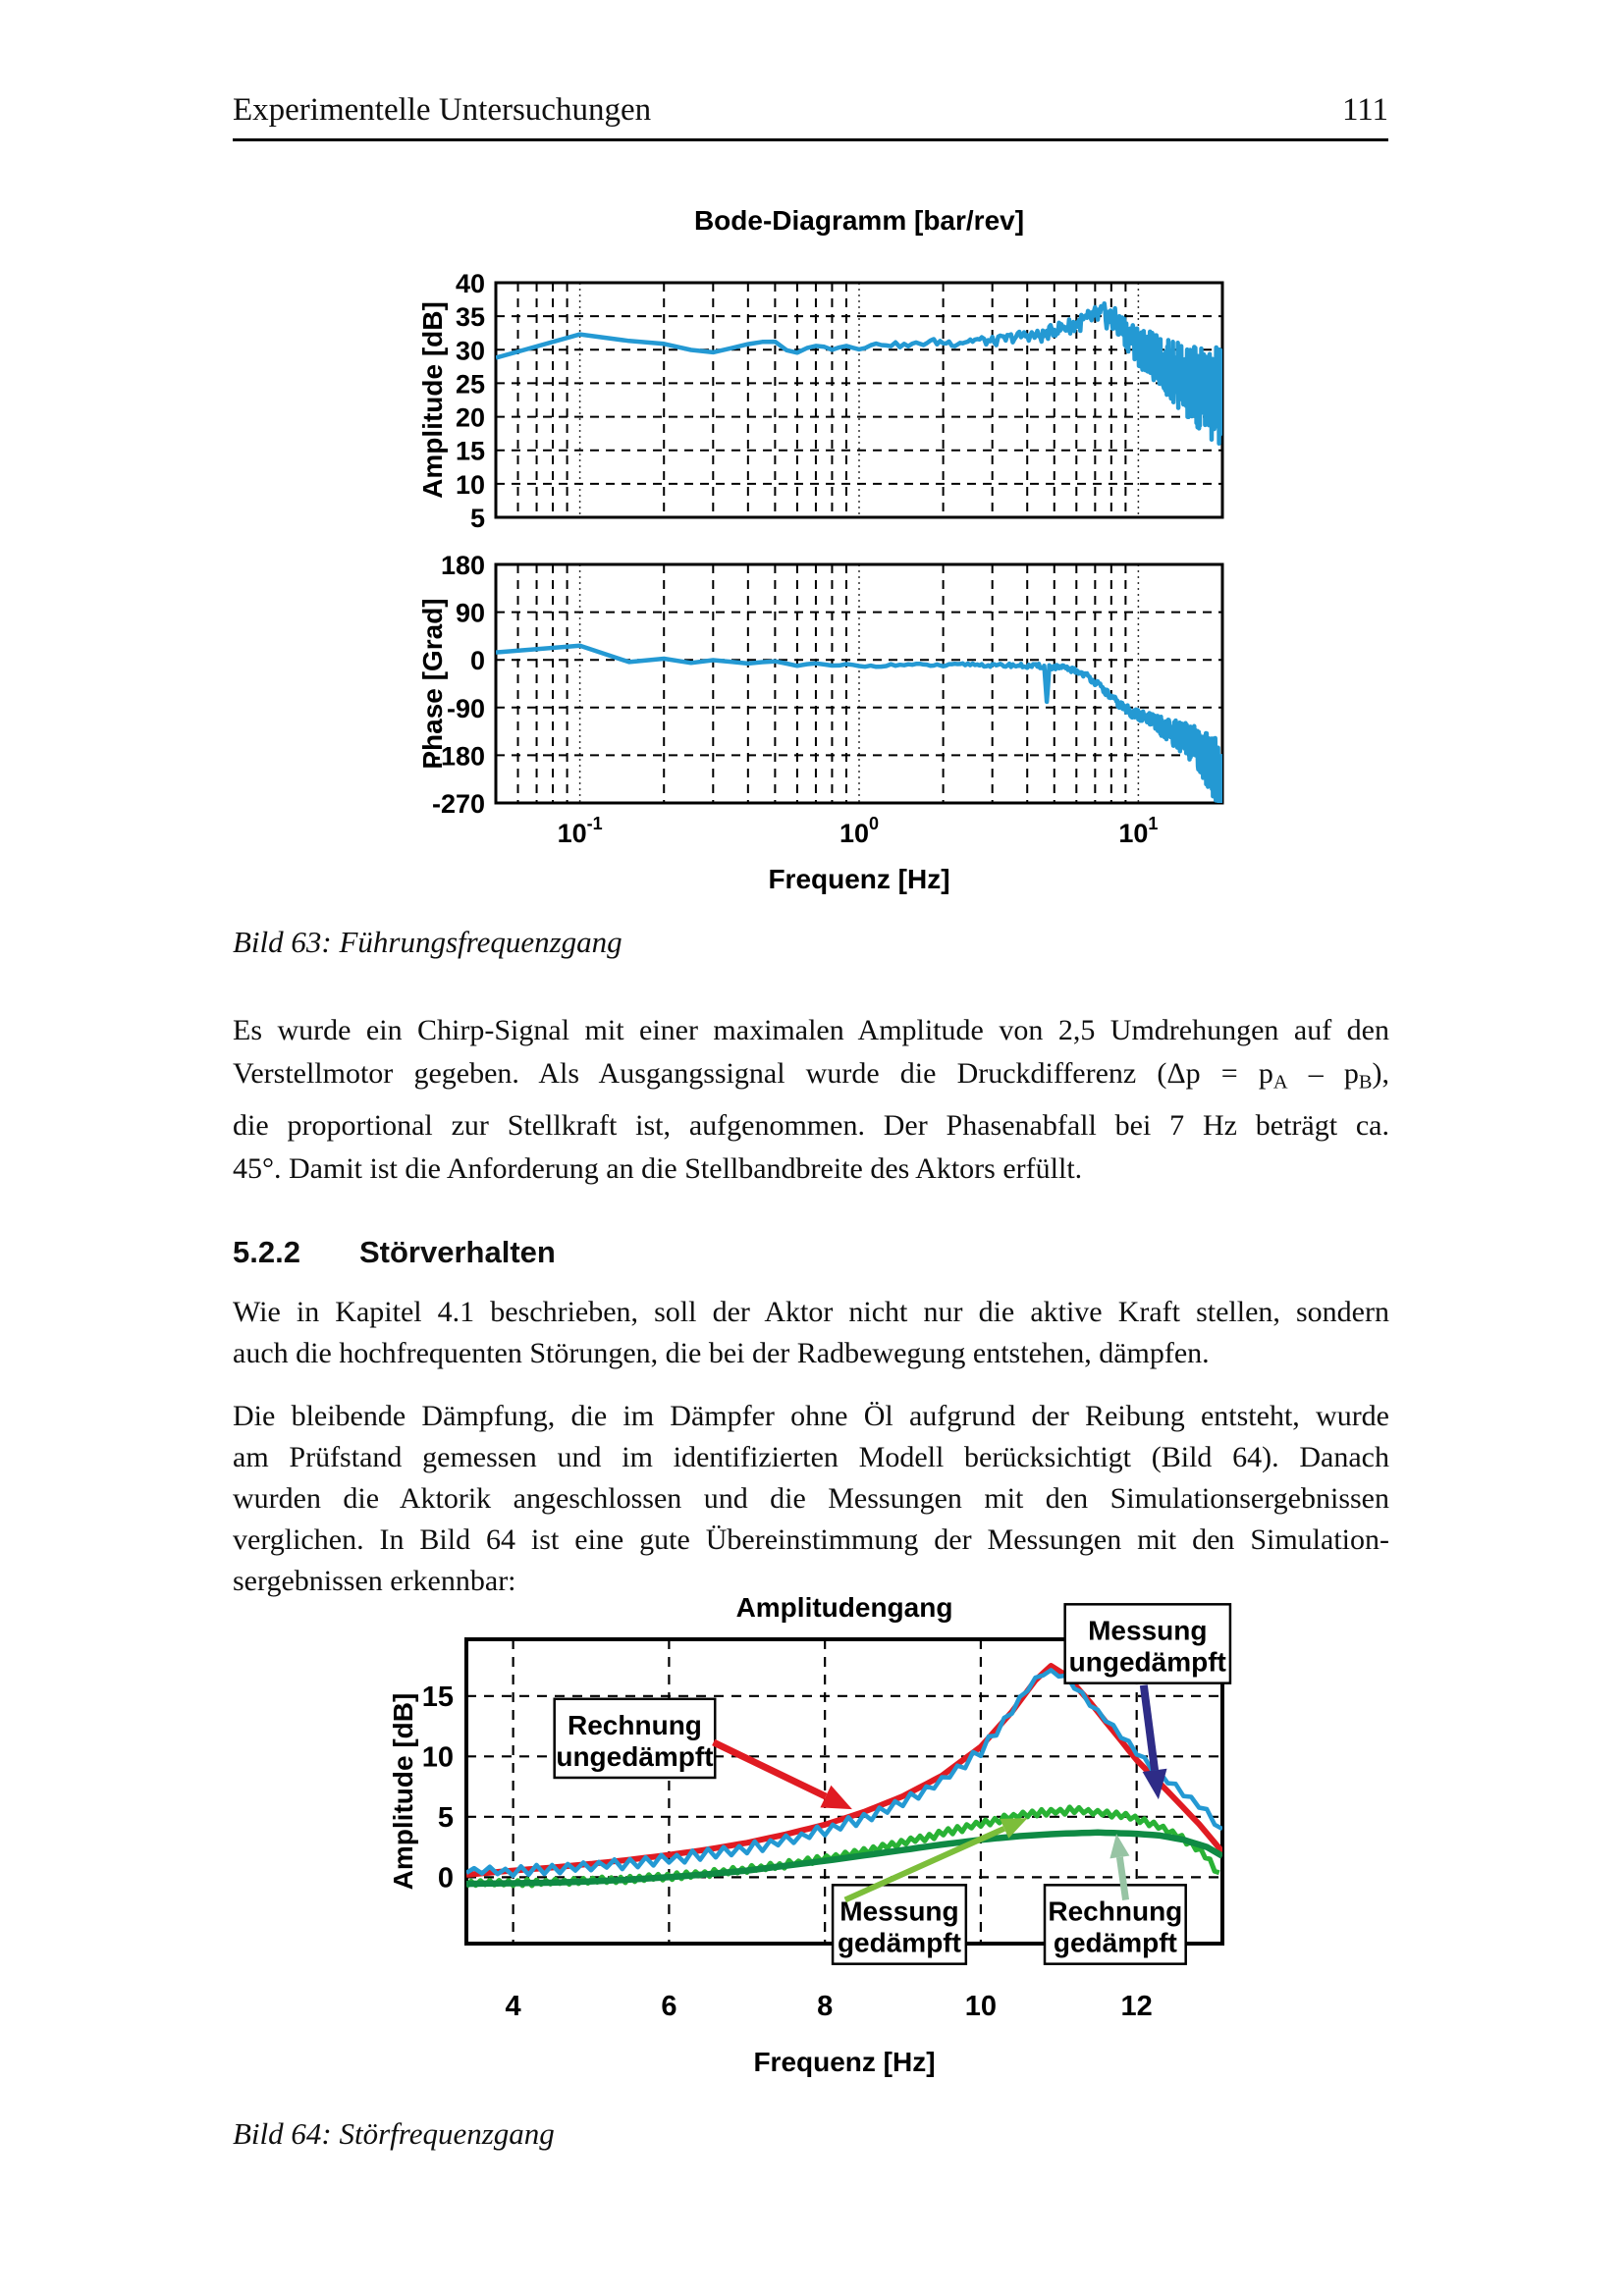  I want to click on x-tick-label: 4, so click(514, 2006).